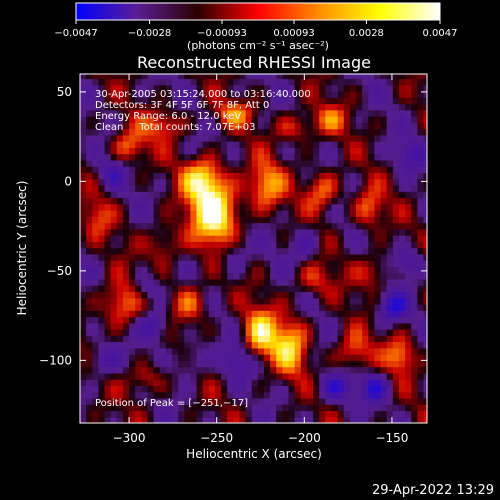  Describe the element at coordinates (68, 181) in the screenshot. I see `y-tick-label: 0` at that location.